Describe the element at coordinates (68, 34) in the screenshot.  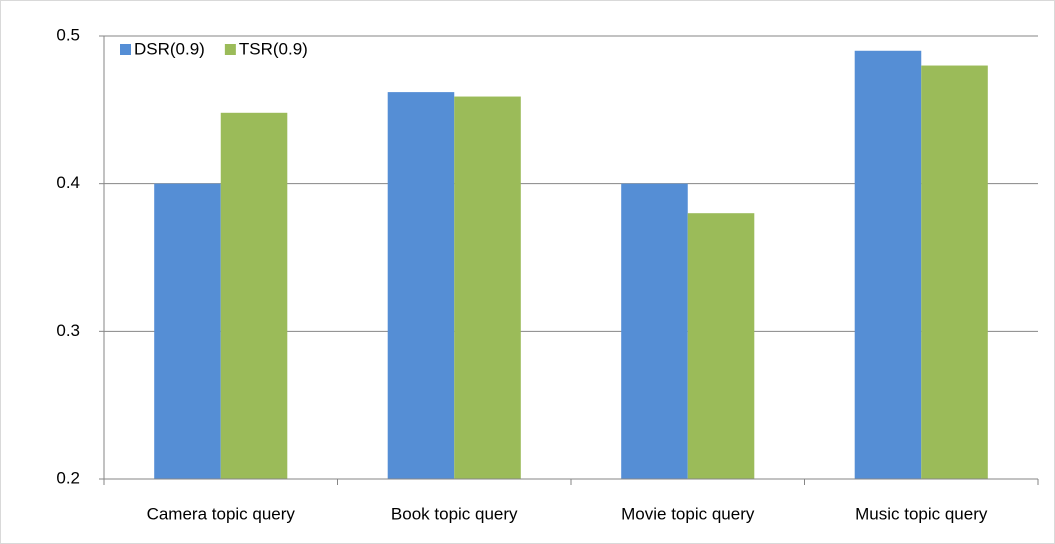
I see `y-tick-label: 0.5` at that location.